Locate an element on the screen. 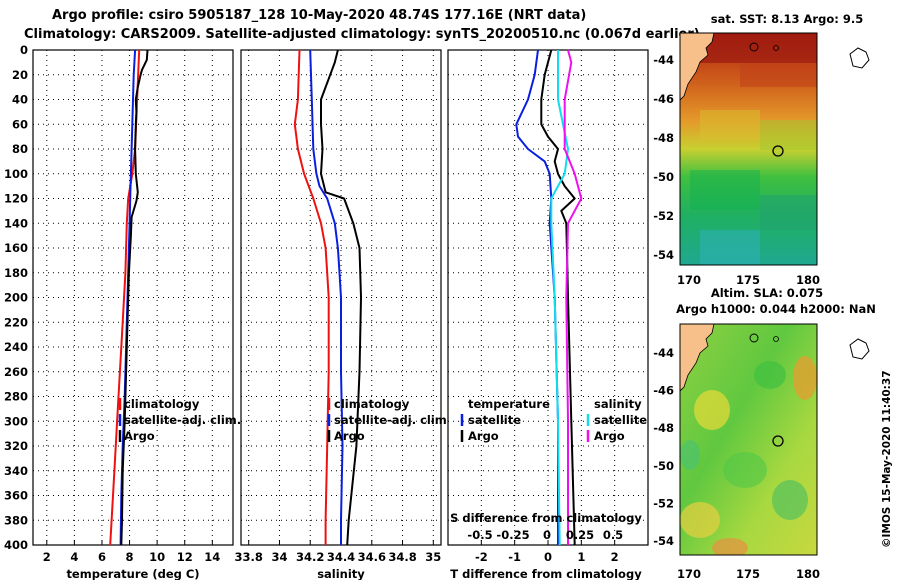 Image resolution: width=900 pixels, height=580 pixels. x-tick-label: -1 is located at coordinates (514, 557).